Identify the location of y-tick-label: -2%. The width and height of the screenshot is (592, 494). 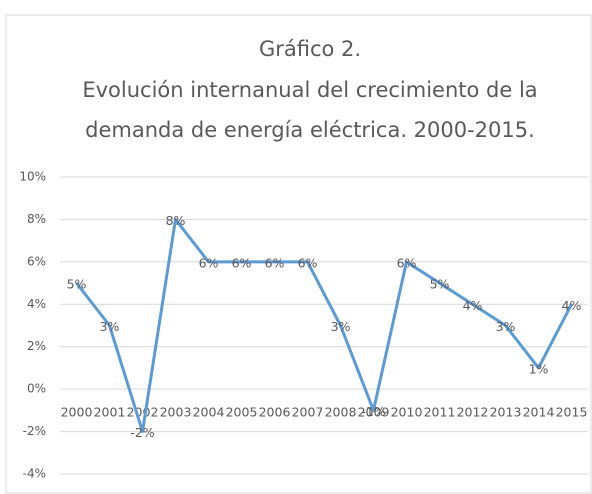
(34, 431).